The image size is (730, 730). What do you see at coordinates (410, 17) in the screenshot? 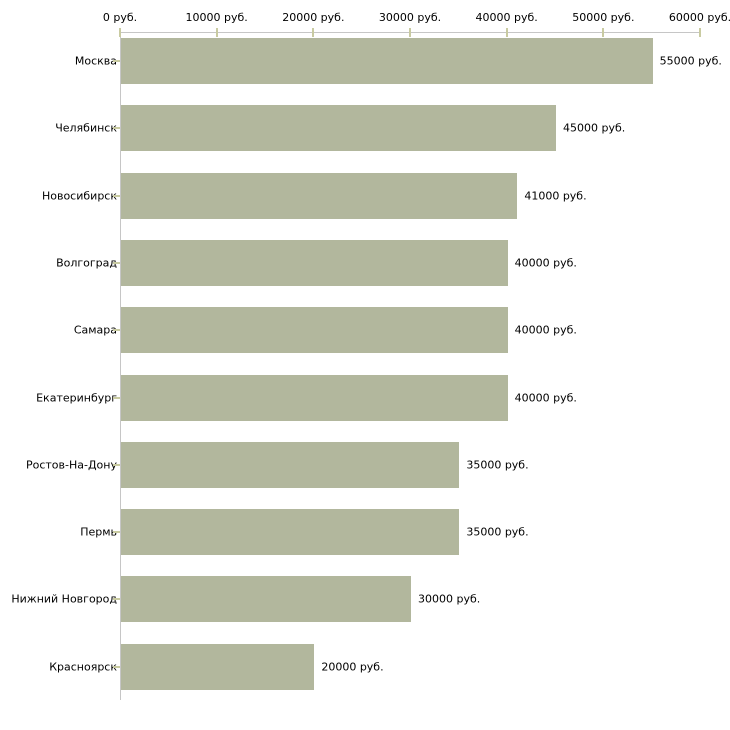
I see `x-axis-tick-label: 30000 руб.` at bounding box center [410, 17].